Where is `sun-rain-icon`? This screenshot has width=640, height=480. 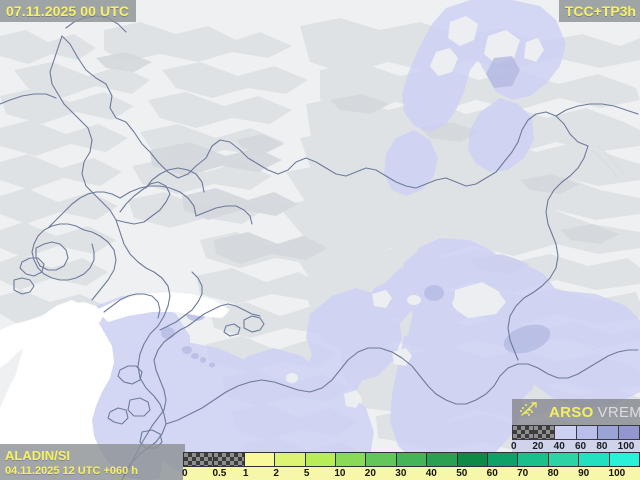
sun-rain-icon is located at coordinates (529, 412).